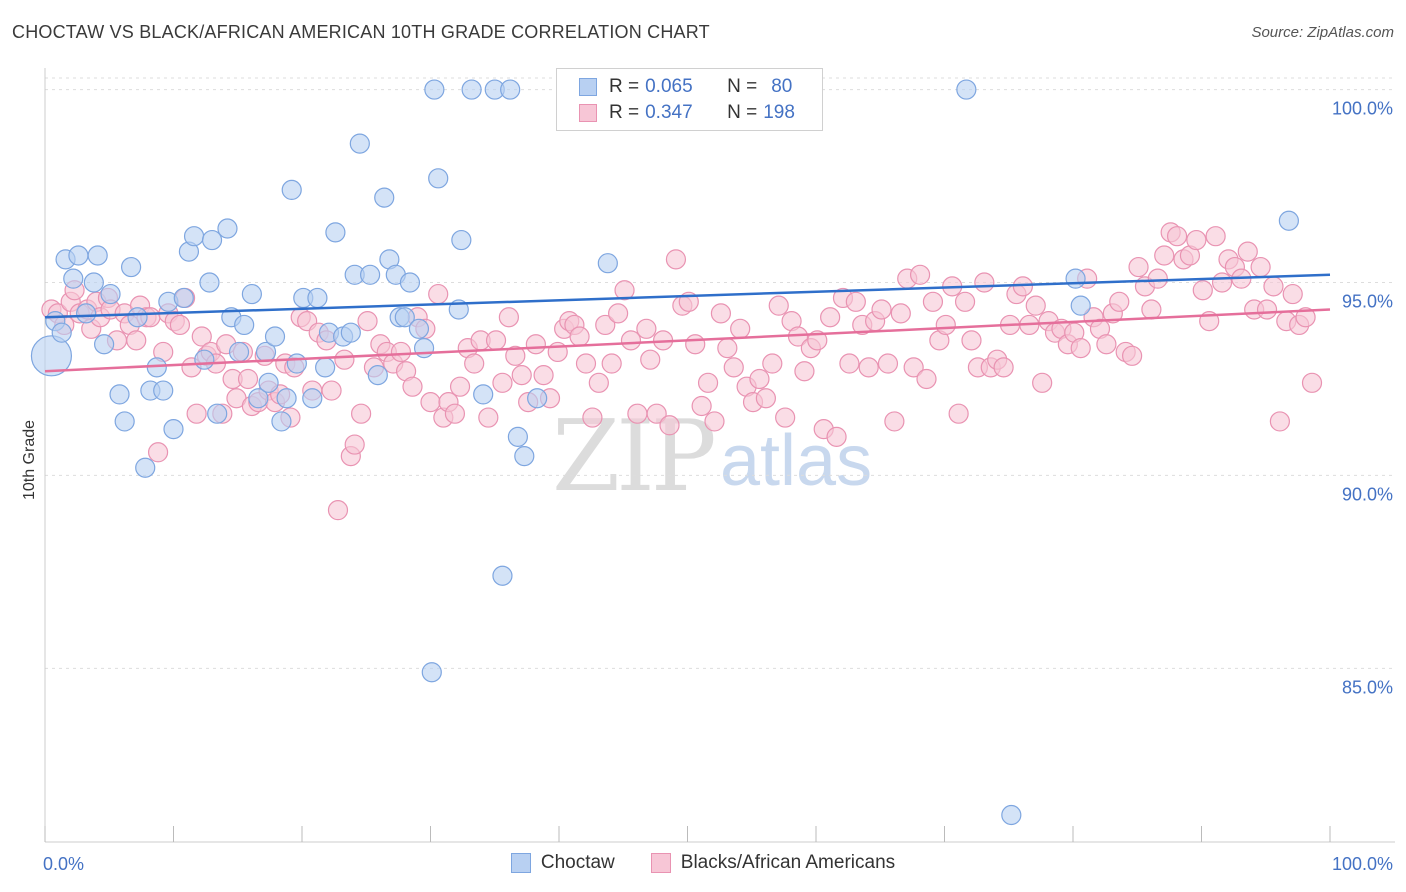  Describe the element at coordinates (1367, 302) in the screenshot. I see `y-tick-label: 95.0%` at that location.